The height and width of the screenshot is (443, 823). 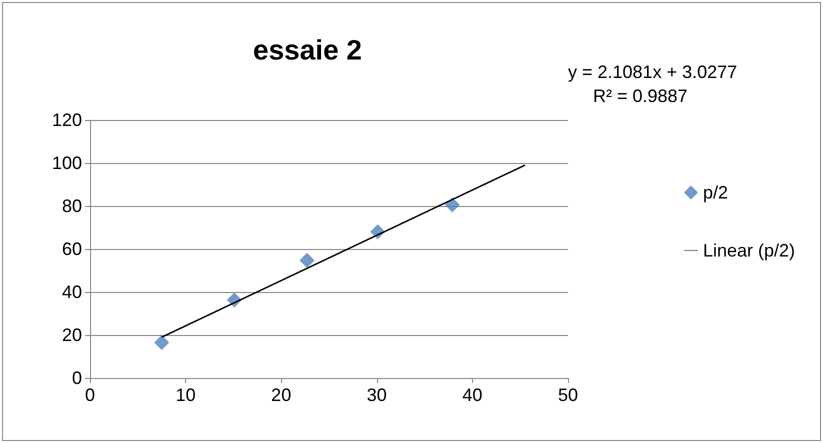 I want to click on y-tick-label: 100, so click(x=67, y=163).